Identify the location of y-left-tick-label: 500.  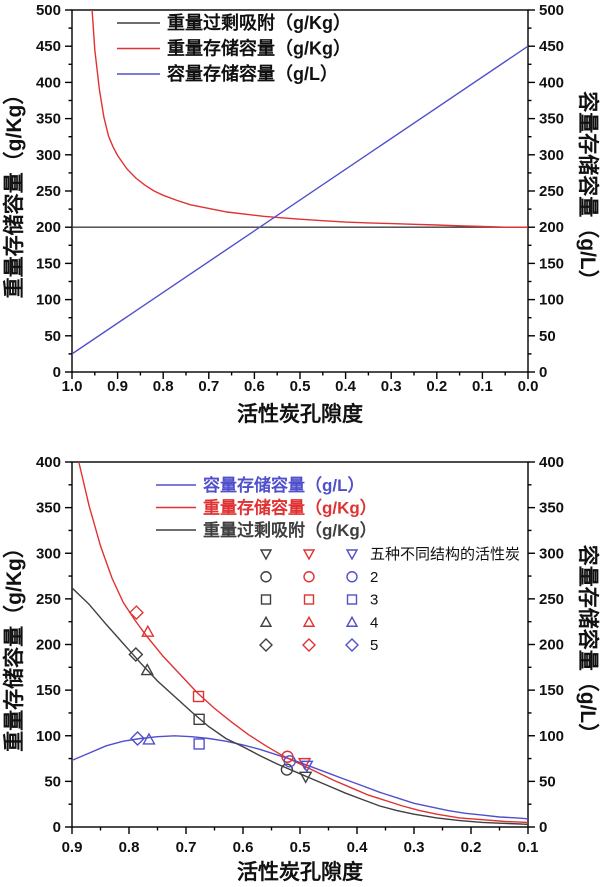
(48, 10).